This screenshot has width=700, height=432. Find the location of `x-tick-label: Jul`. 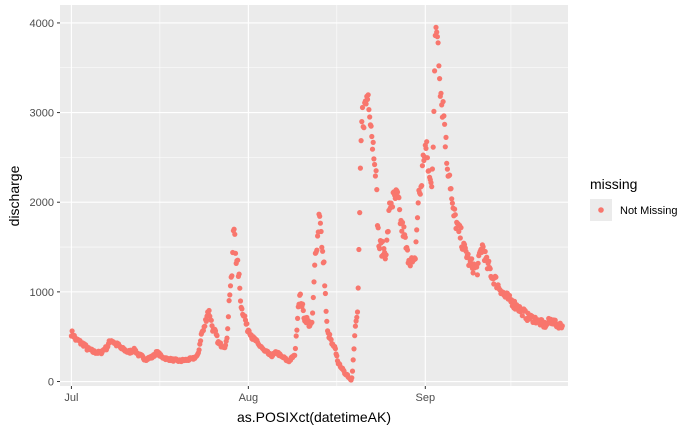

x-tick-label: Jul is located at coordinates (71, 398).